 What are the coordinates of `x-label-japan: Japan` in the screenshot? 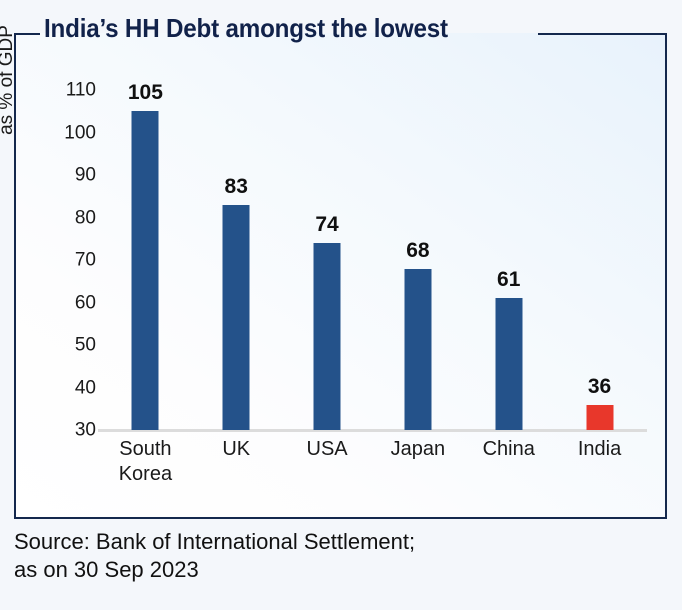 It's located at (418, 449).